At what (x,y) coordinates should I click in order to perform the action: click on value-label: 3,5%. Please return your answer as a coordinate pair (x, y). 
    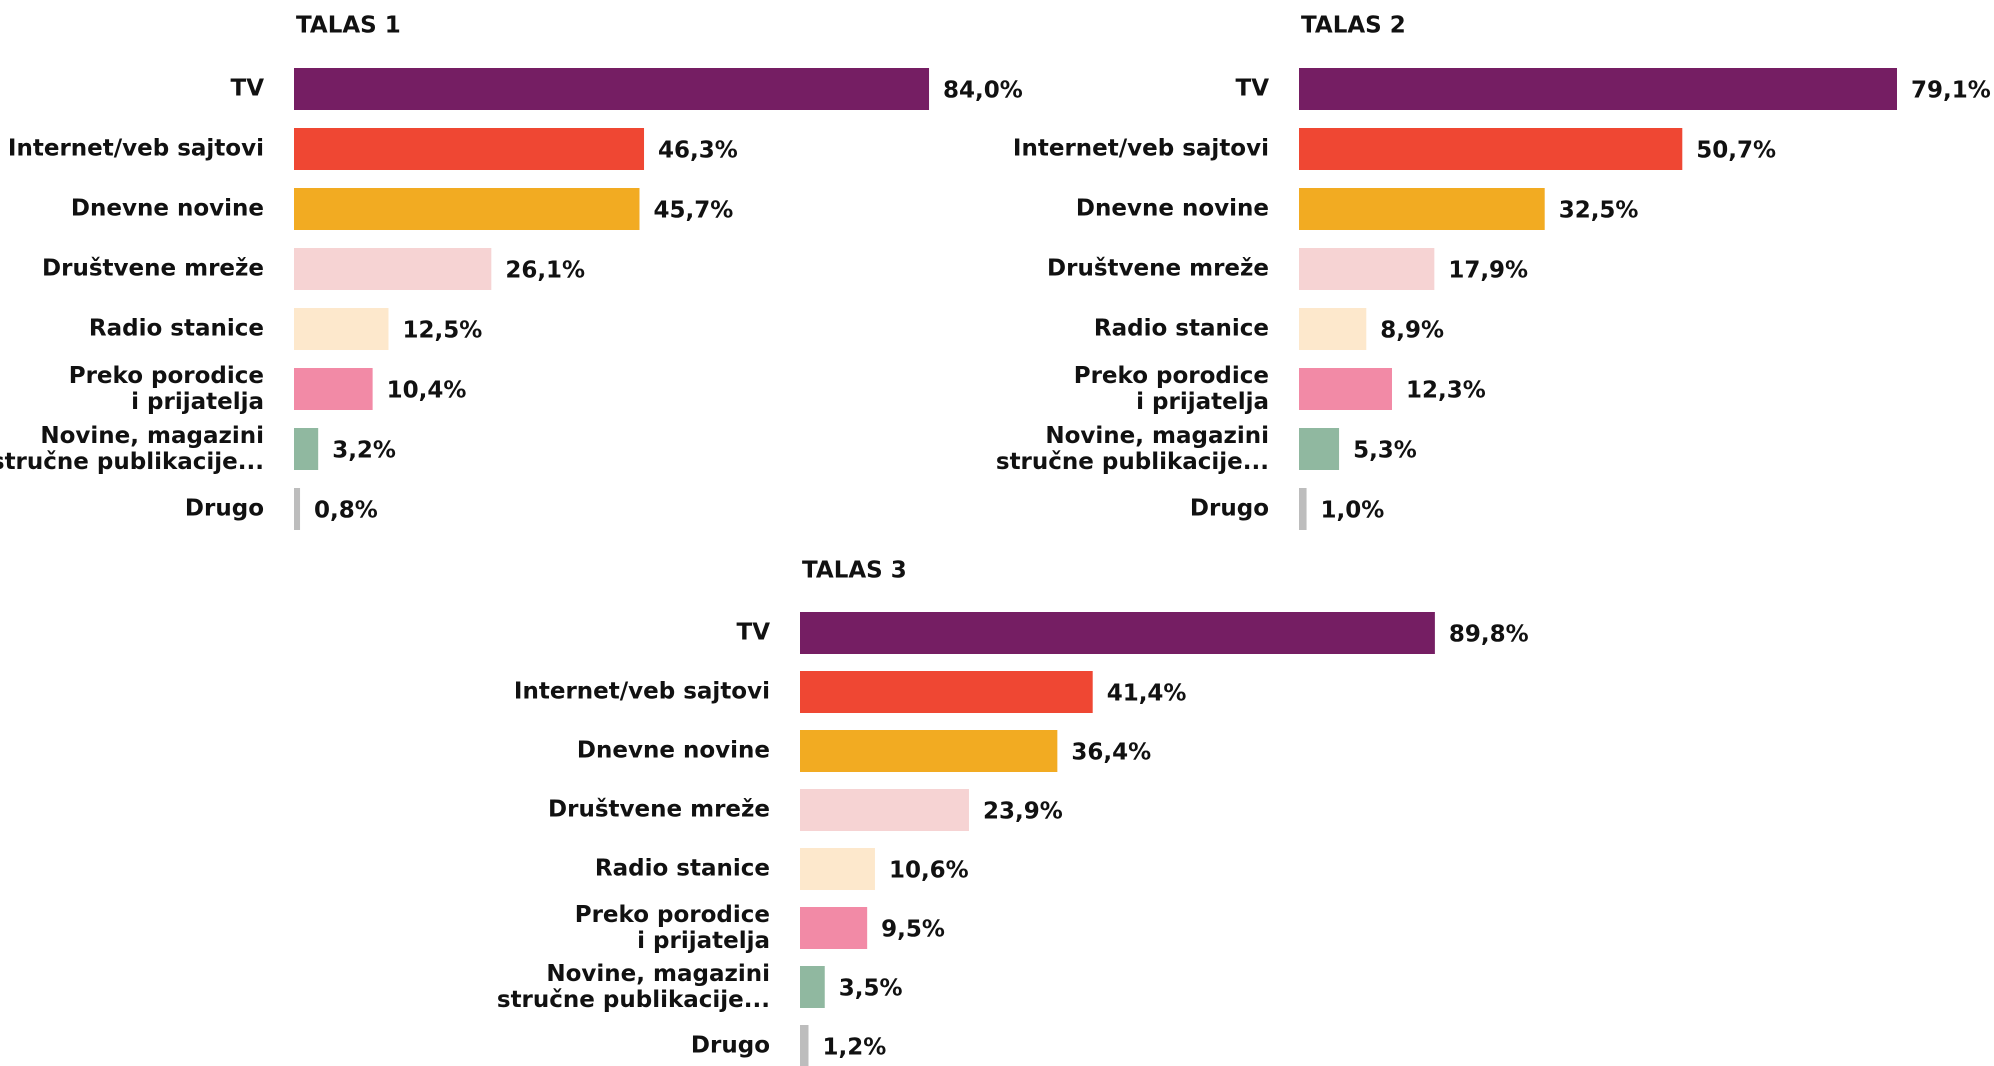
    Looking at the image, I should click on (871, 989).